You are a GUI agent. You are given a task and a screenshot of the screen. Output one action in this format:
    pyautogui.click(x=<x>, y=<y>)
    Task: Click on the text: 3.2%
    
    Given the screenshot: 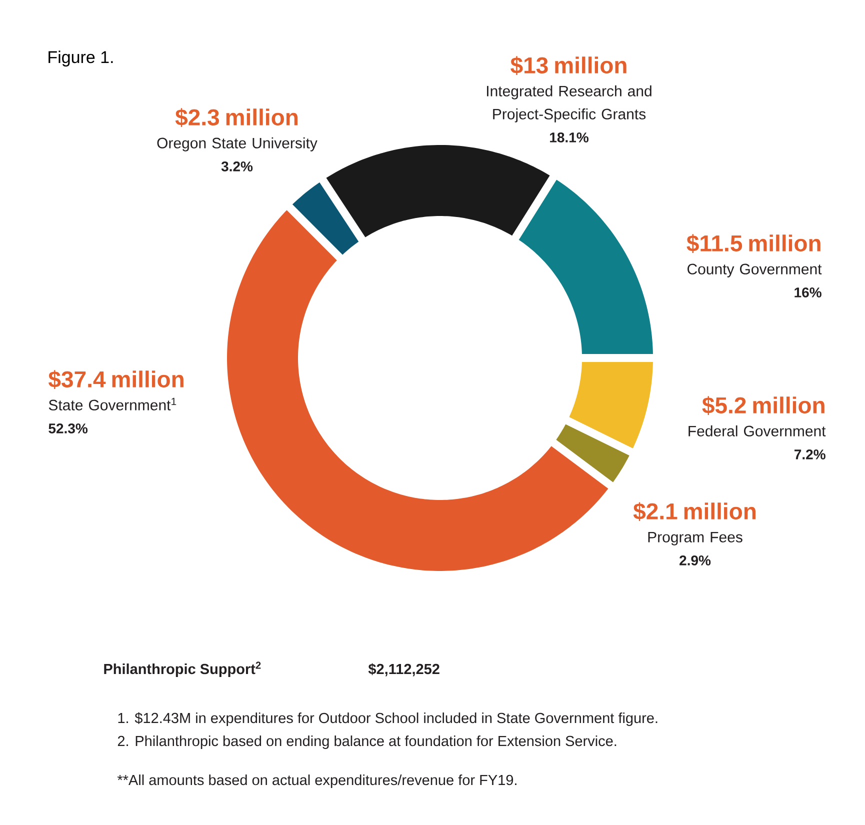 What is the action you would take?
    pyautogui.click(x=237, y=166)
    